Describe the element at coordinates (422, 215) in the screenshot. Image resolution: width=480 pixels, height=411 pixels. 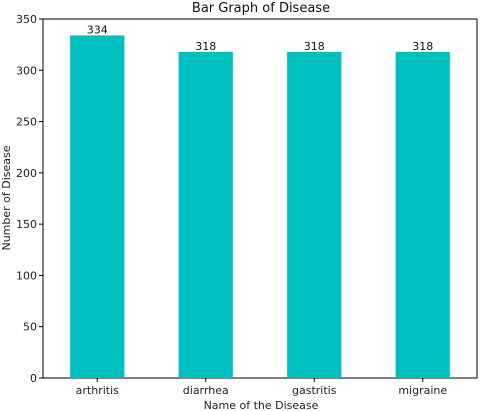
I see `bar-migraine` at that location.